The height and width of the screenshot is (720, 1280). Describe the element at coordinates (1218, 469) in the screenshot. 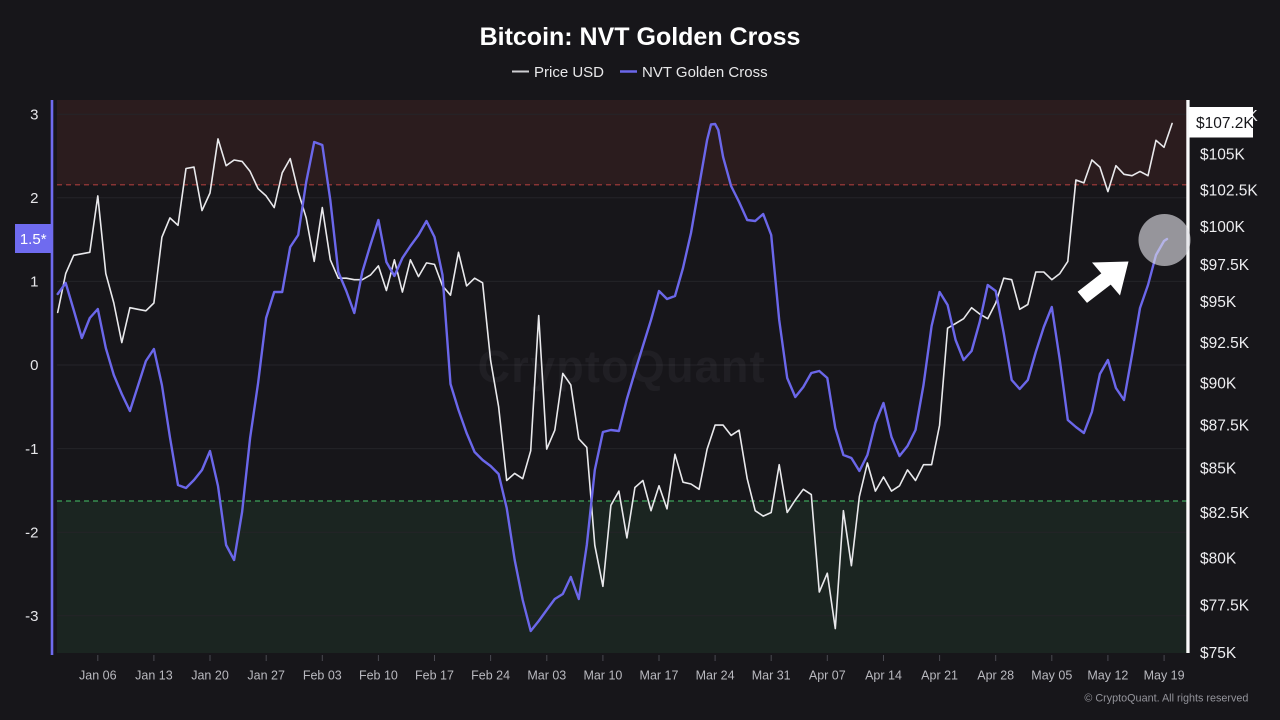

I see `svg-text: $85K` at that location.